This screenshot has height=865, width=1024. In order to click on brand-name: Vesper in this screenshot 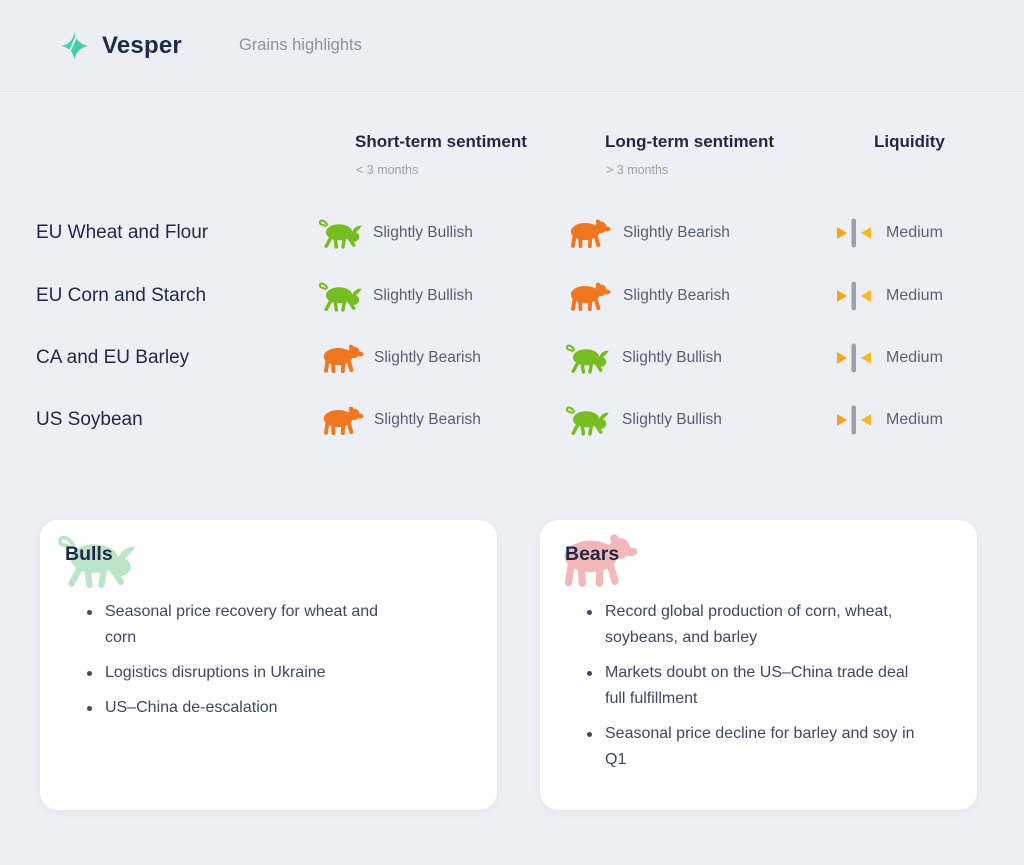, I will do `click(142, 45)`.